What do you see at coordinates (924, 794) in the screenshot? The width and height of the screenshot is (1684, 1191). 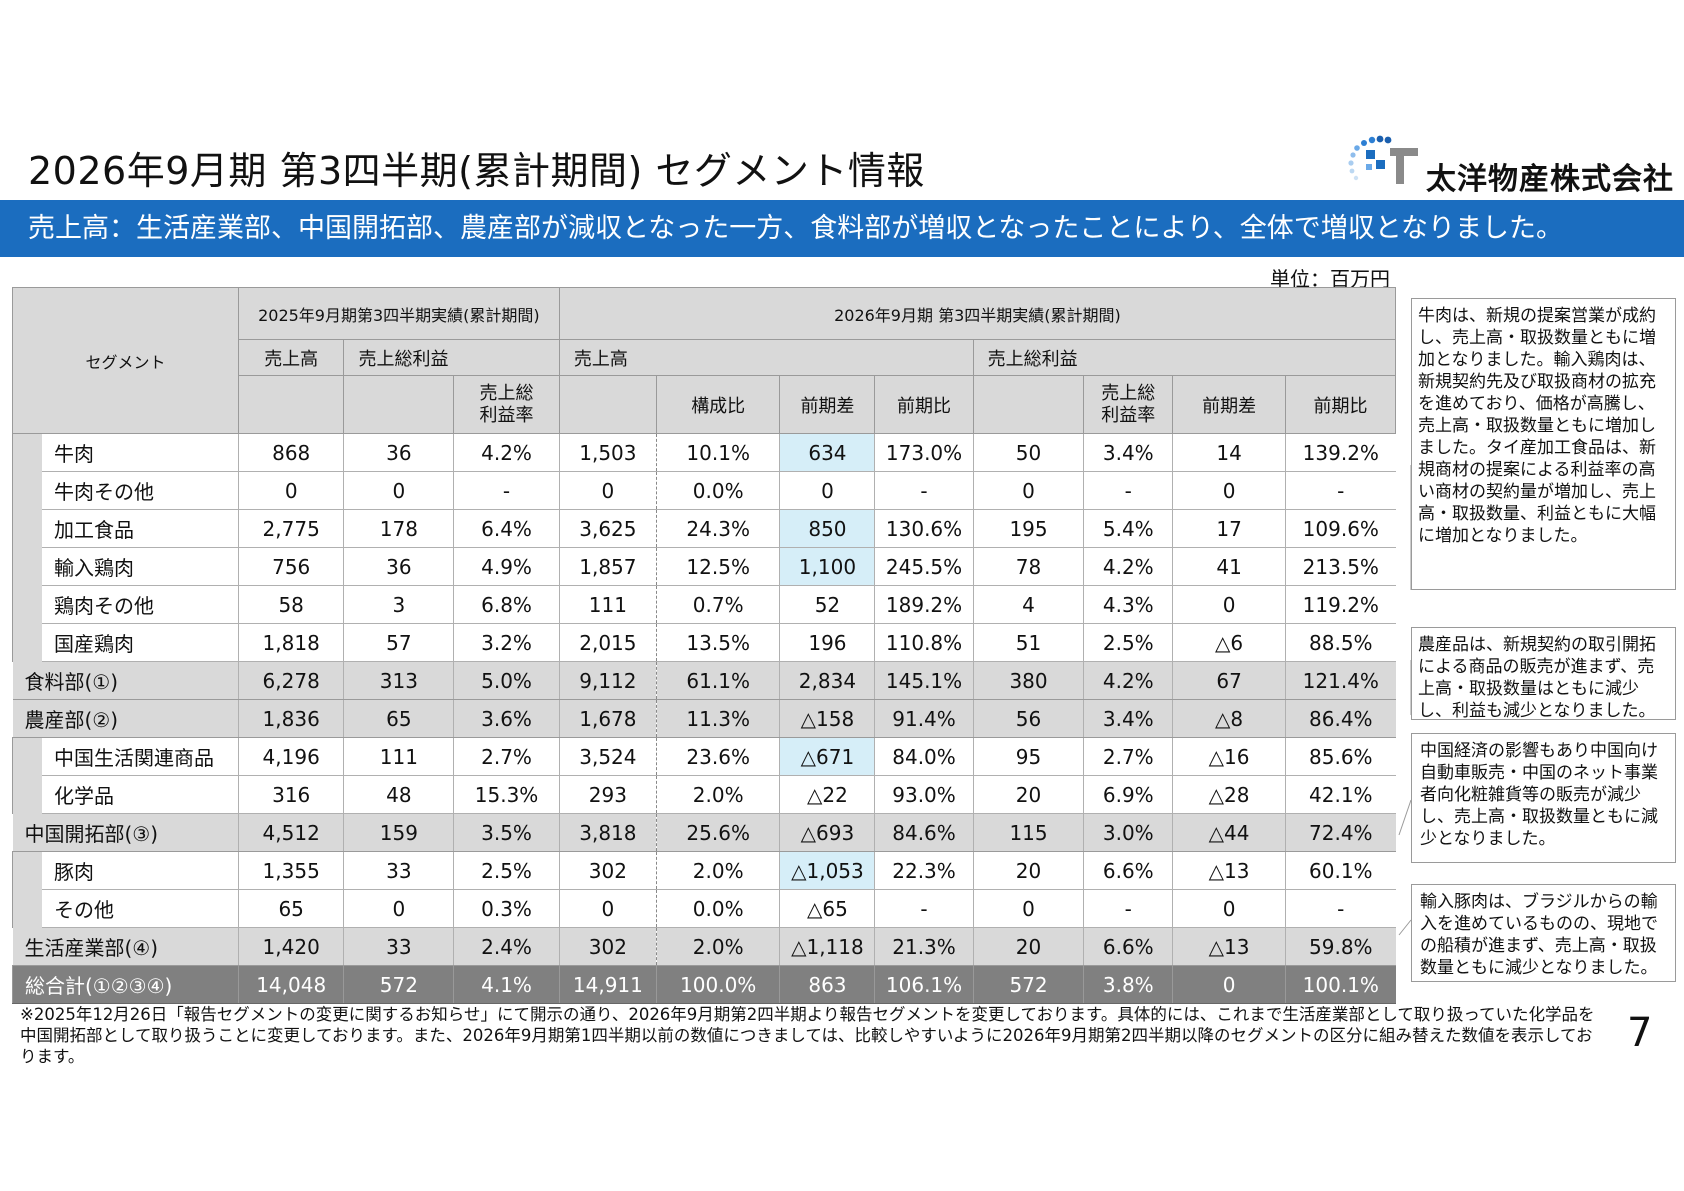 I see `table-cell: 93.0%` at bounding box center [924, 794].